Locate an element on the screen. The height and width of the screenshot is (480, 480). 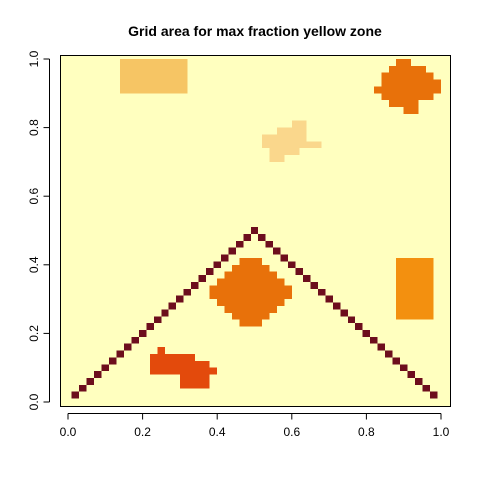
x-tick-label: 1.0 is located at coordinates (441, 432).